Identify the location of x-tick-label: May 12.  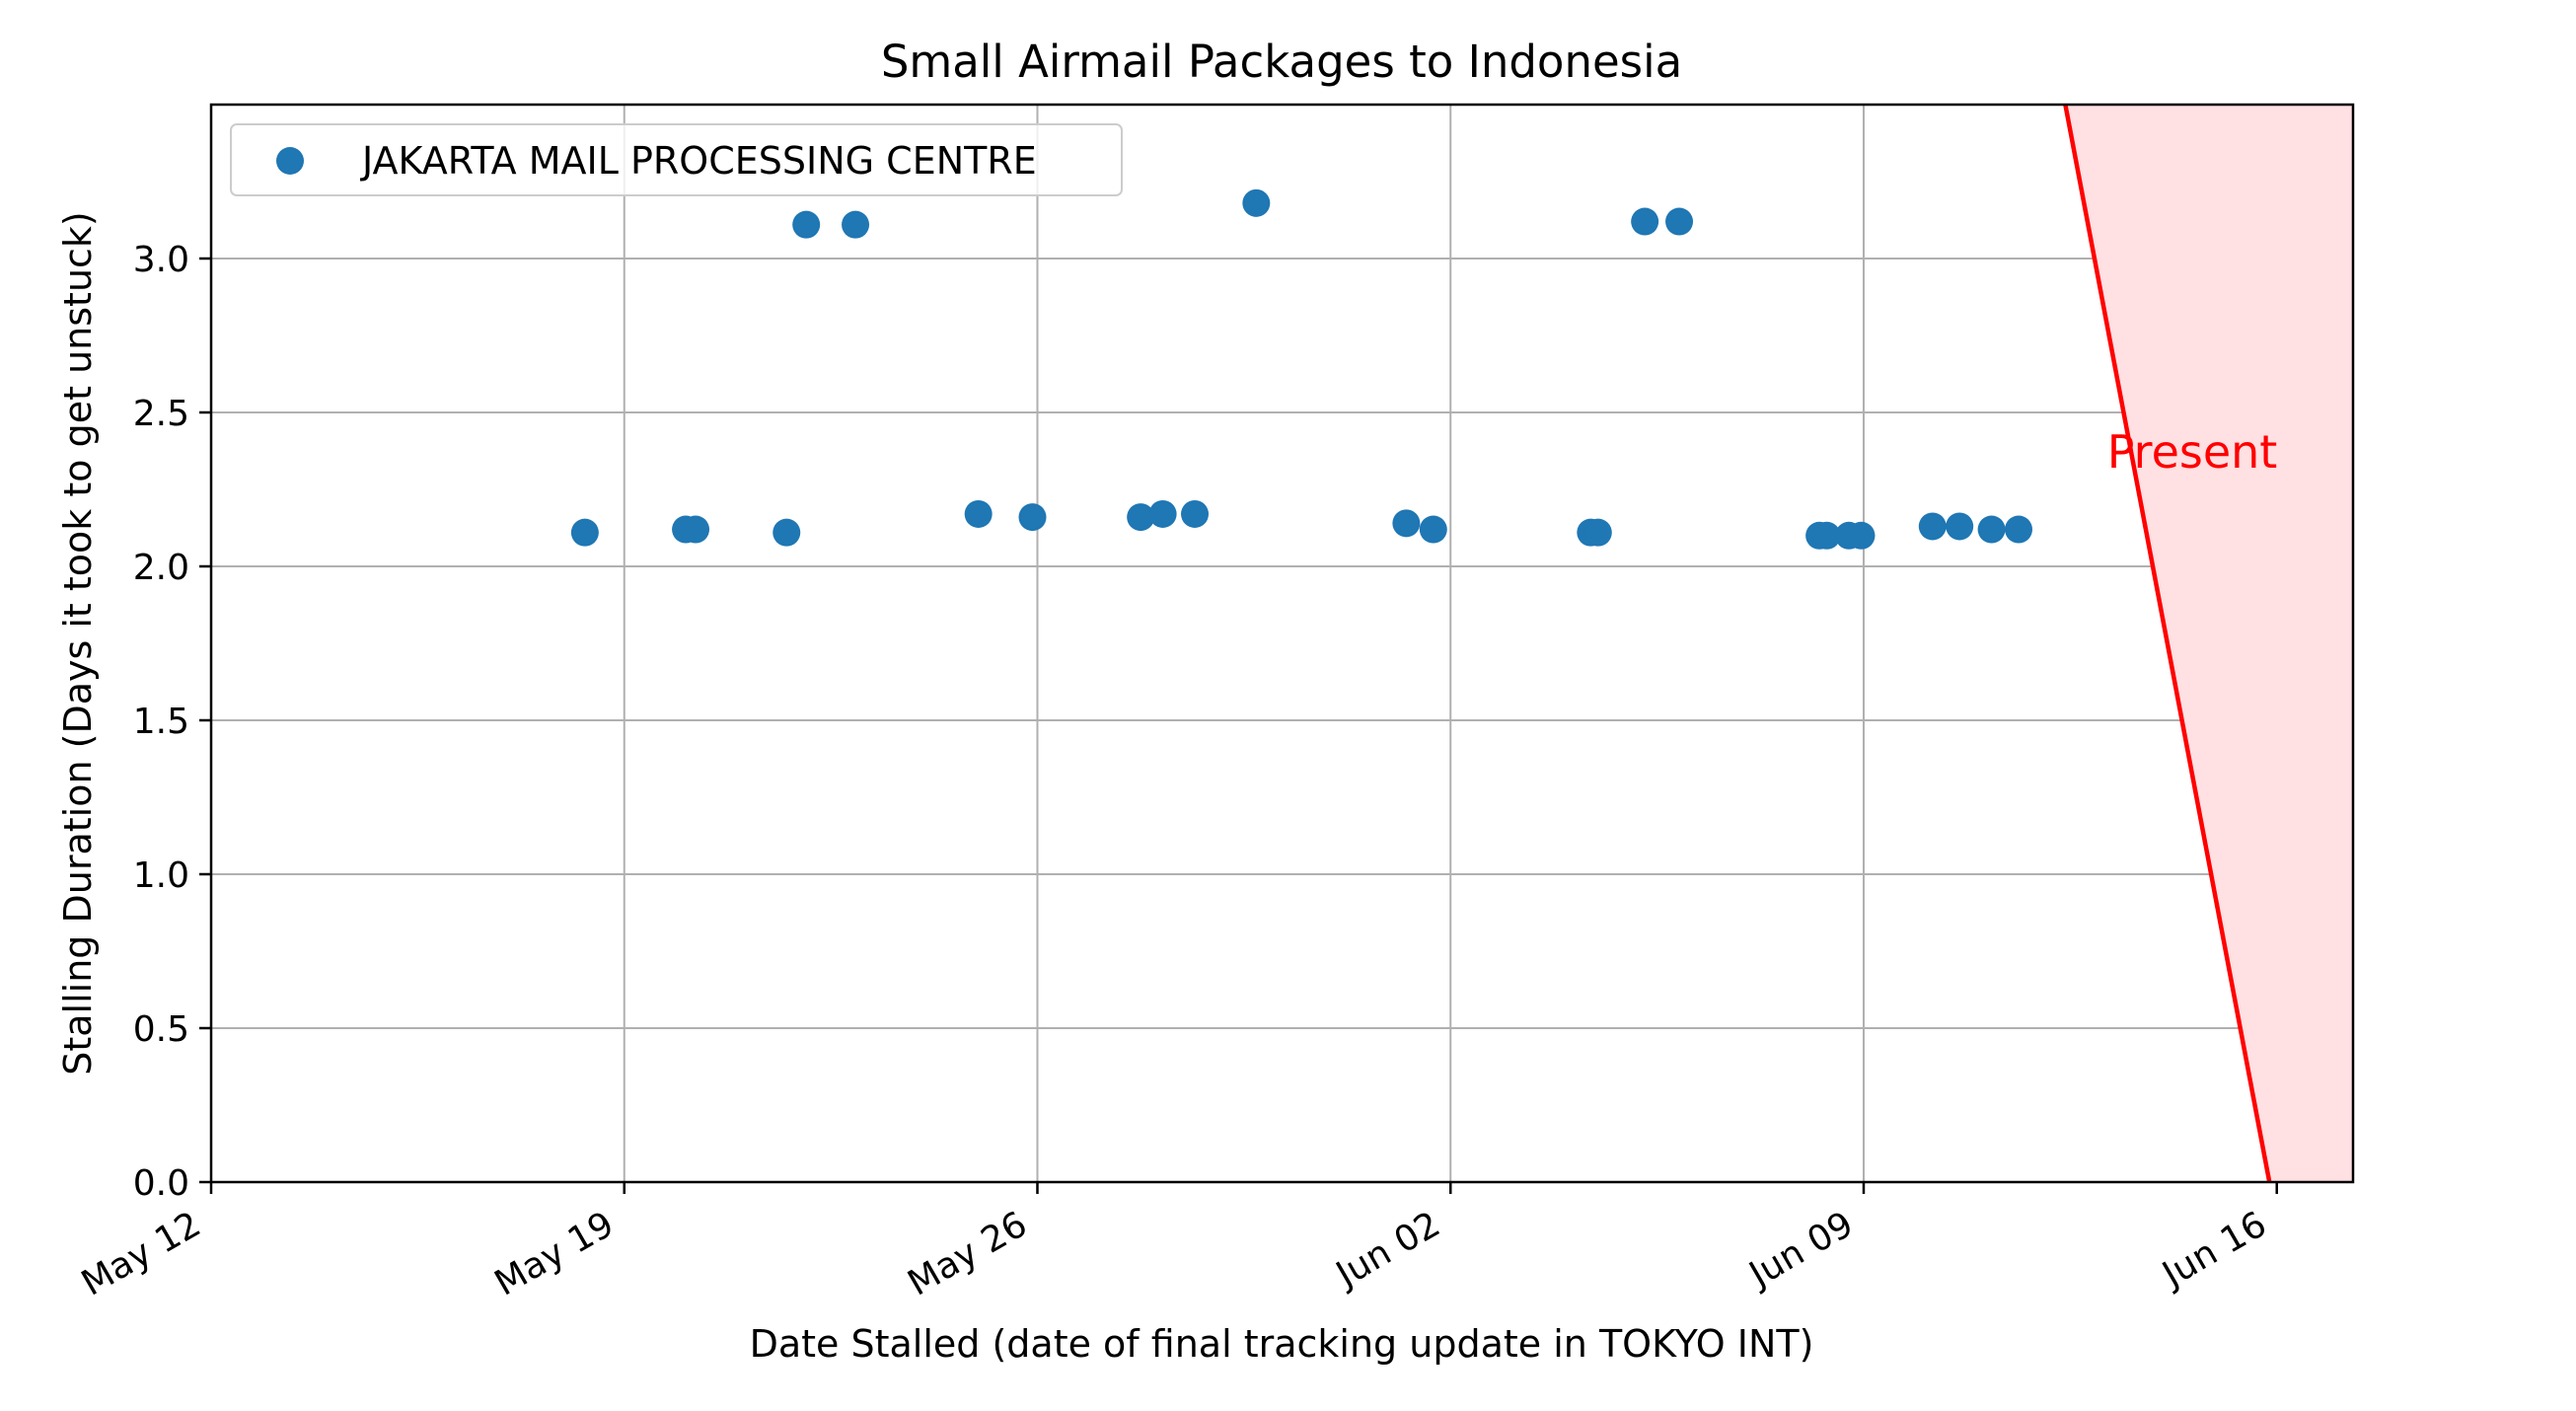
(141, 1253).